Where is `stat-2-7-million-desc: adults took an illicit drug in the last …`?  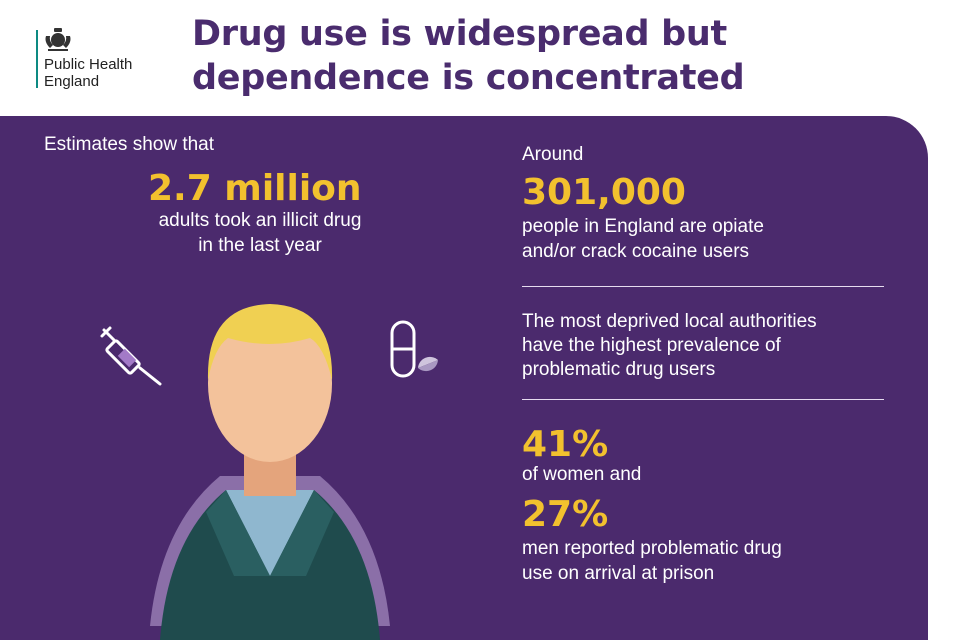 stat-2-7-million-desc: adults took an illicit drug in the last … is located at coordinates (260, 233).